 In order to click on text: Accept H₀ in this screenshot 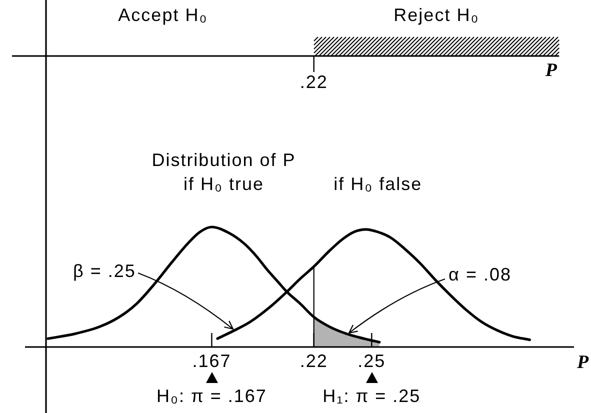, I will do `click(163, 14)`.